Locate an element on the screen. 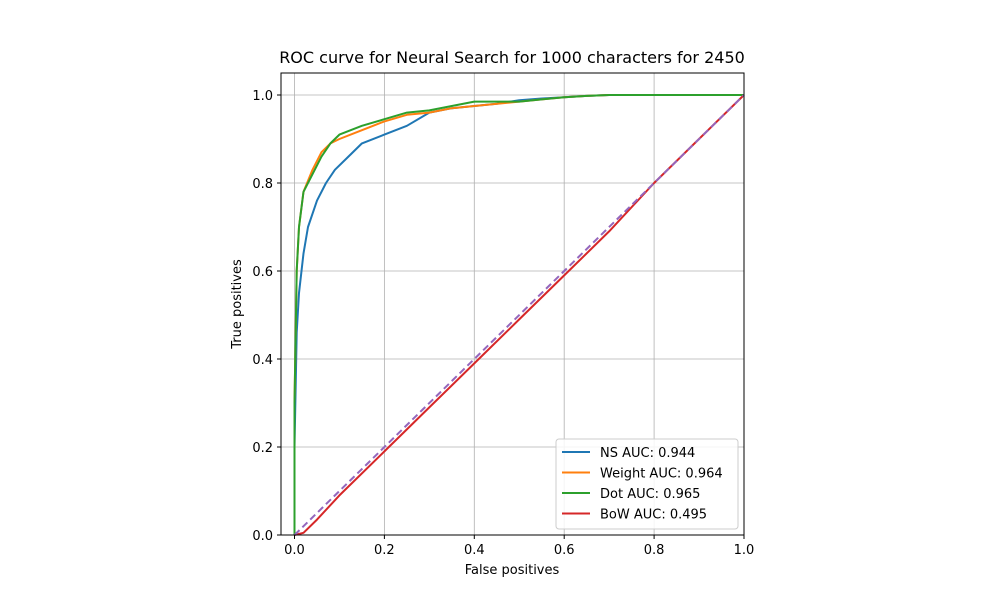 The width and height of the screenshot is (1000, 600). x-tick-label: 0.0 is located at coordinates (294, 550).